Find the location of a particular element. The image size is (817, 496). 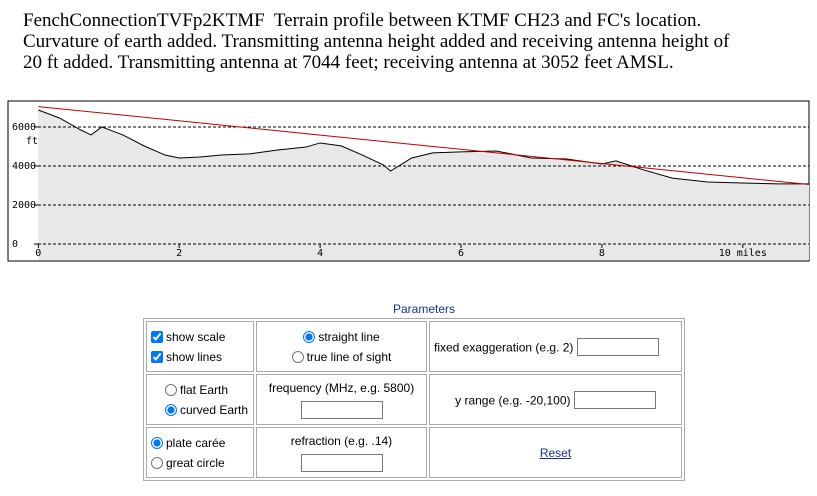

y-tick-label: 6000 is located at coordinates (24, 127).